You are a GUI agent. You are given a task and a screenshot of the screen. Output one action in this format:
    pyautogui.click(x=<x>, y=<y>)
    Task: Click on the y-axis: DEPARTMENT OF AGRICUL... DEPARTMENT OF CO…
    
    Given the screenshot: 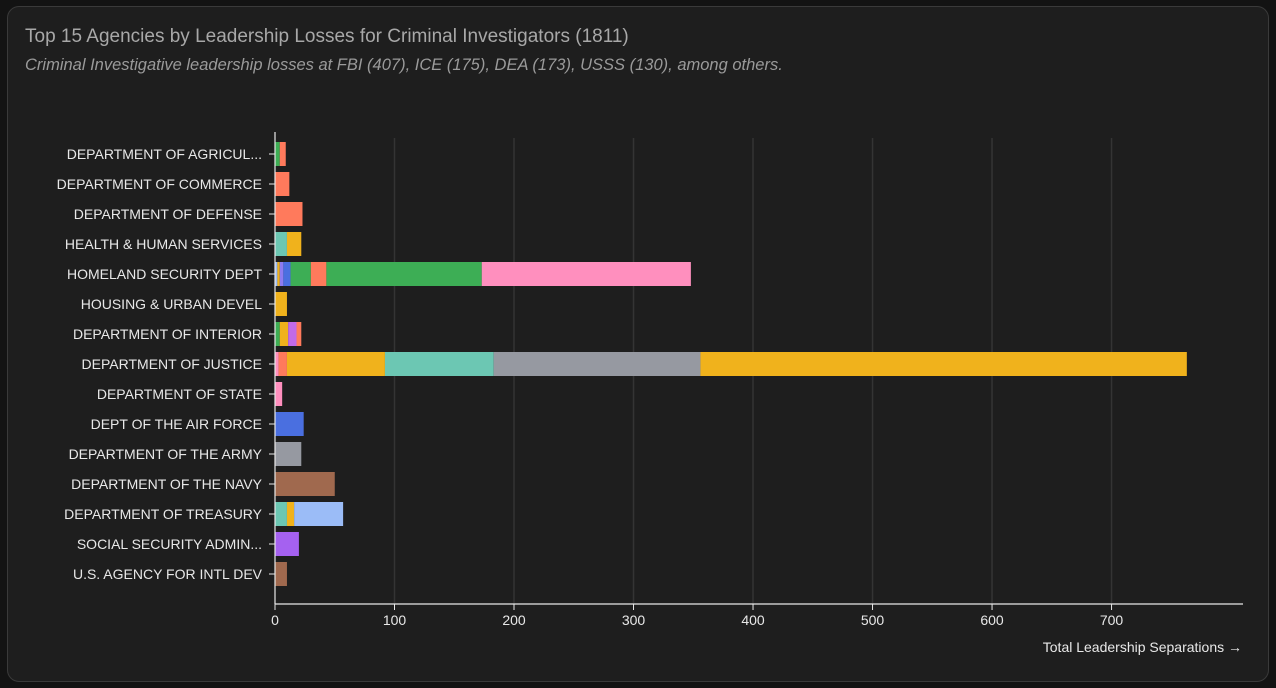 What is the action you would take?
    pyautogui.click(x=166, y=368)
    